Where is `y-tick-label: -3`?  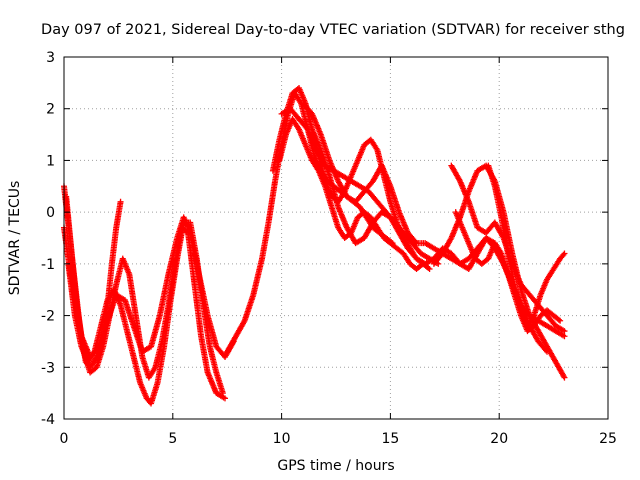
y-tick-label: -3 is located at coordinates (48, 368).